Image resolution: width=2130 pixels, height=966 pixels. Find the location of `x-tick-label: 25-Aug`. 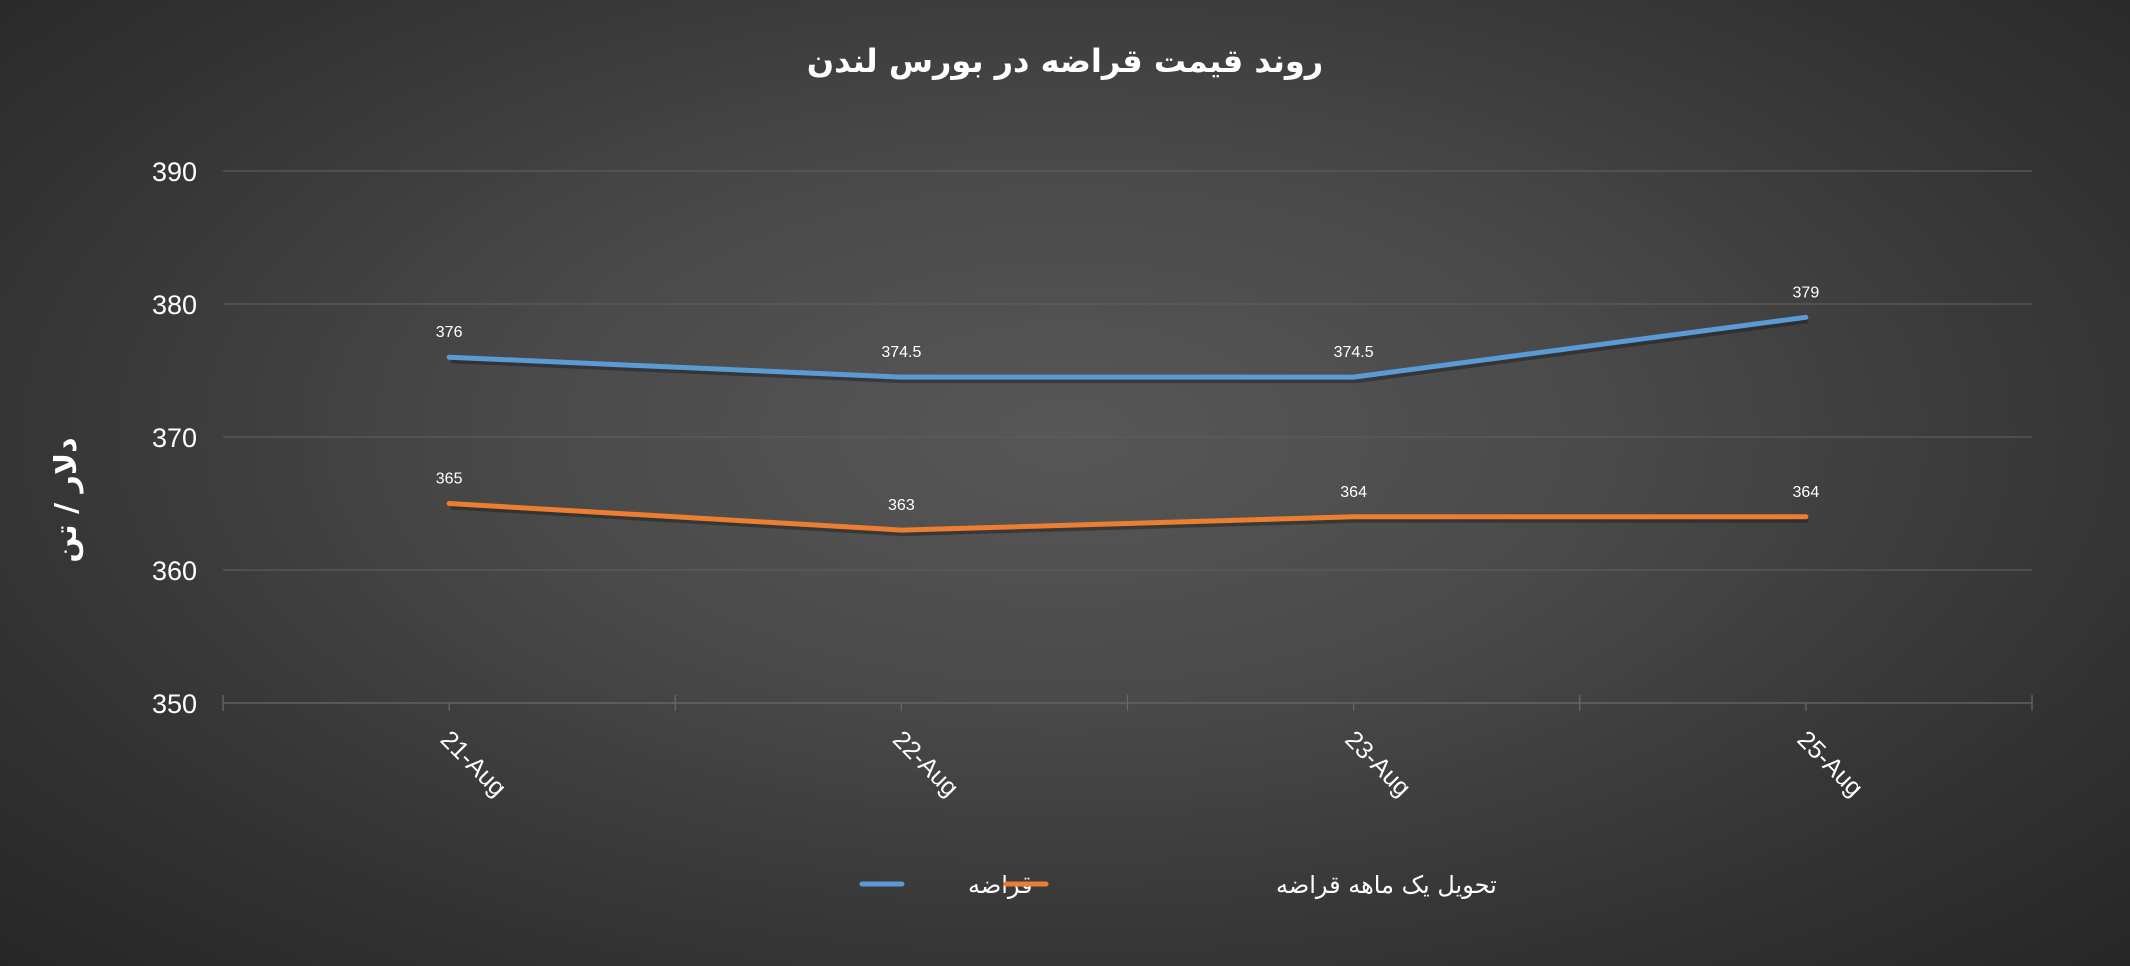

x-tick-label: 25-Aug is located at coordinates (1830, 763).